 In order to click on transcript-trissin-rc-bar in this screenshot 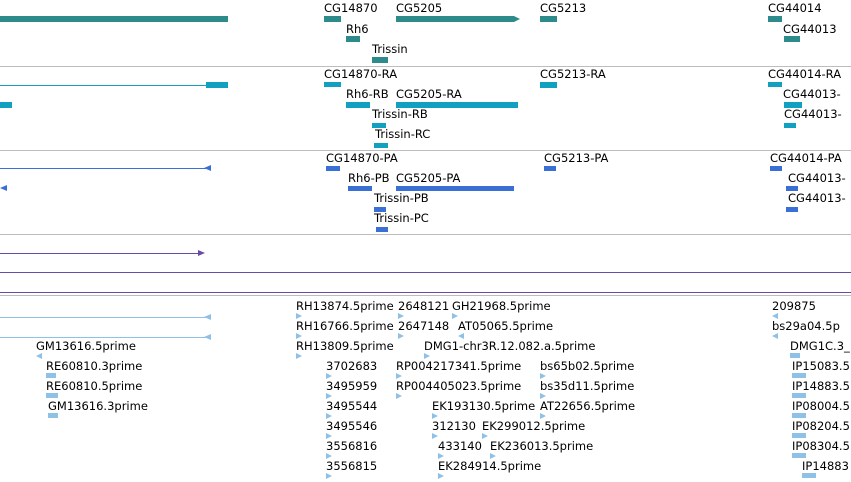, I will do `click(381, 145)`.